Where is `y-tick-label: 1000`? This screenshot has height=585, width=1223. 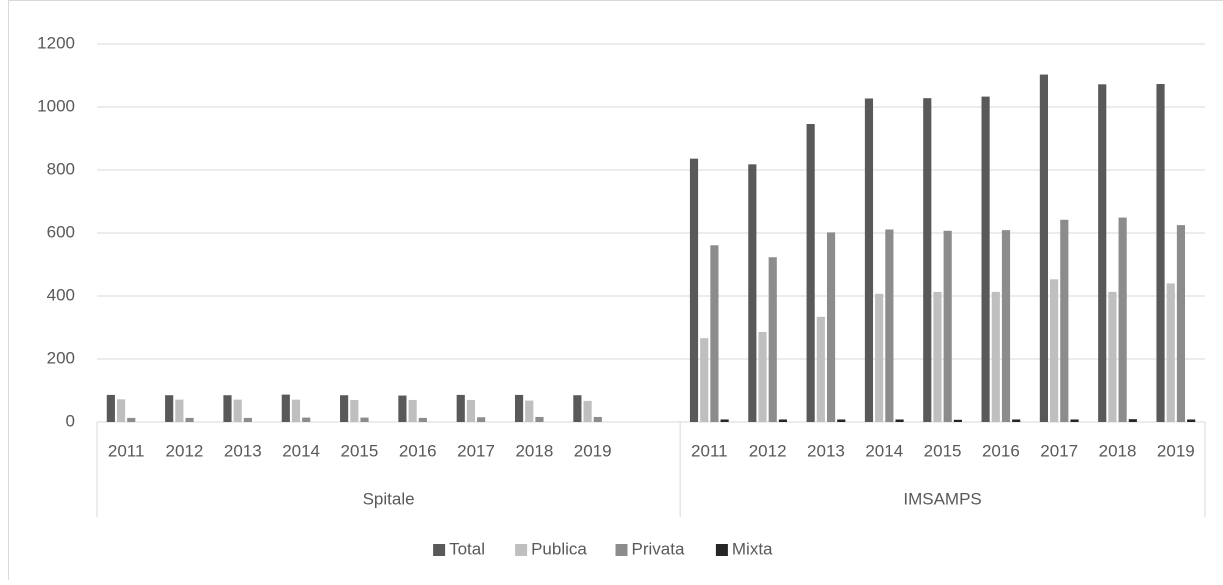
y-tick-label: 1000 is located at coordinates (56, 105).